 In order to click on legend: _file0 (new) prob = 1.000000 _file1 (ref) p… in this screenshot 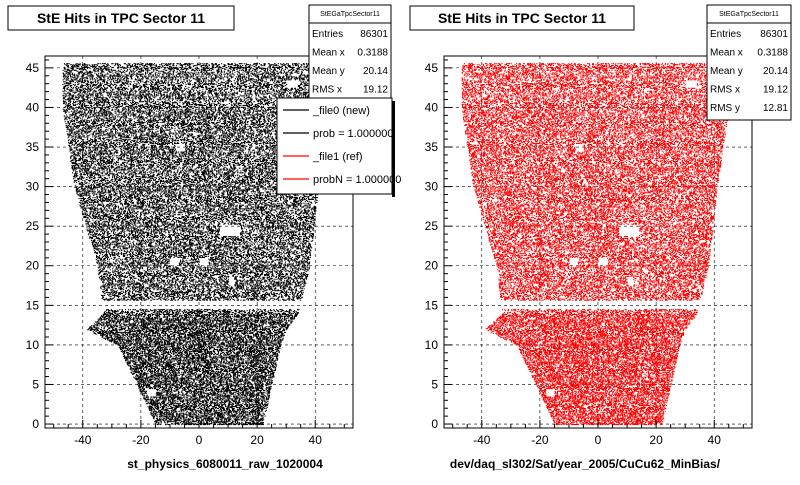, I will do `click(338, 147)`.